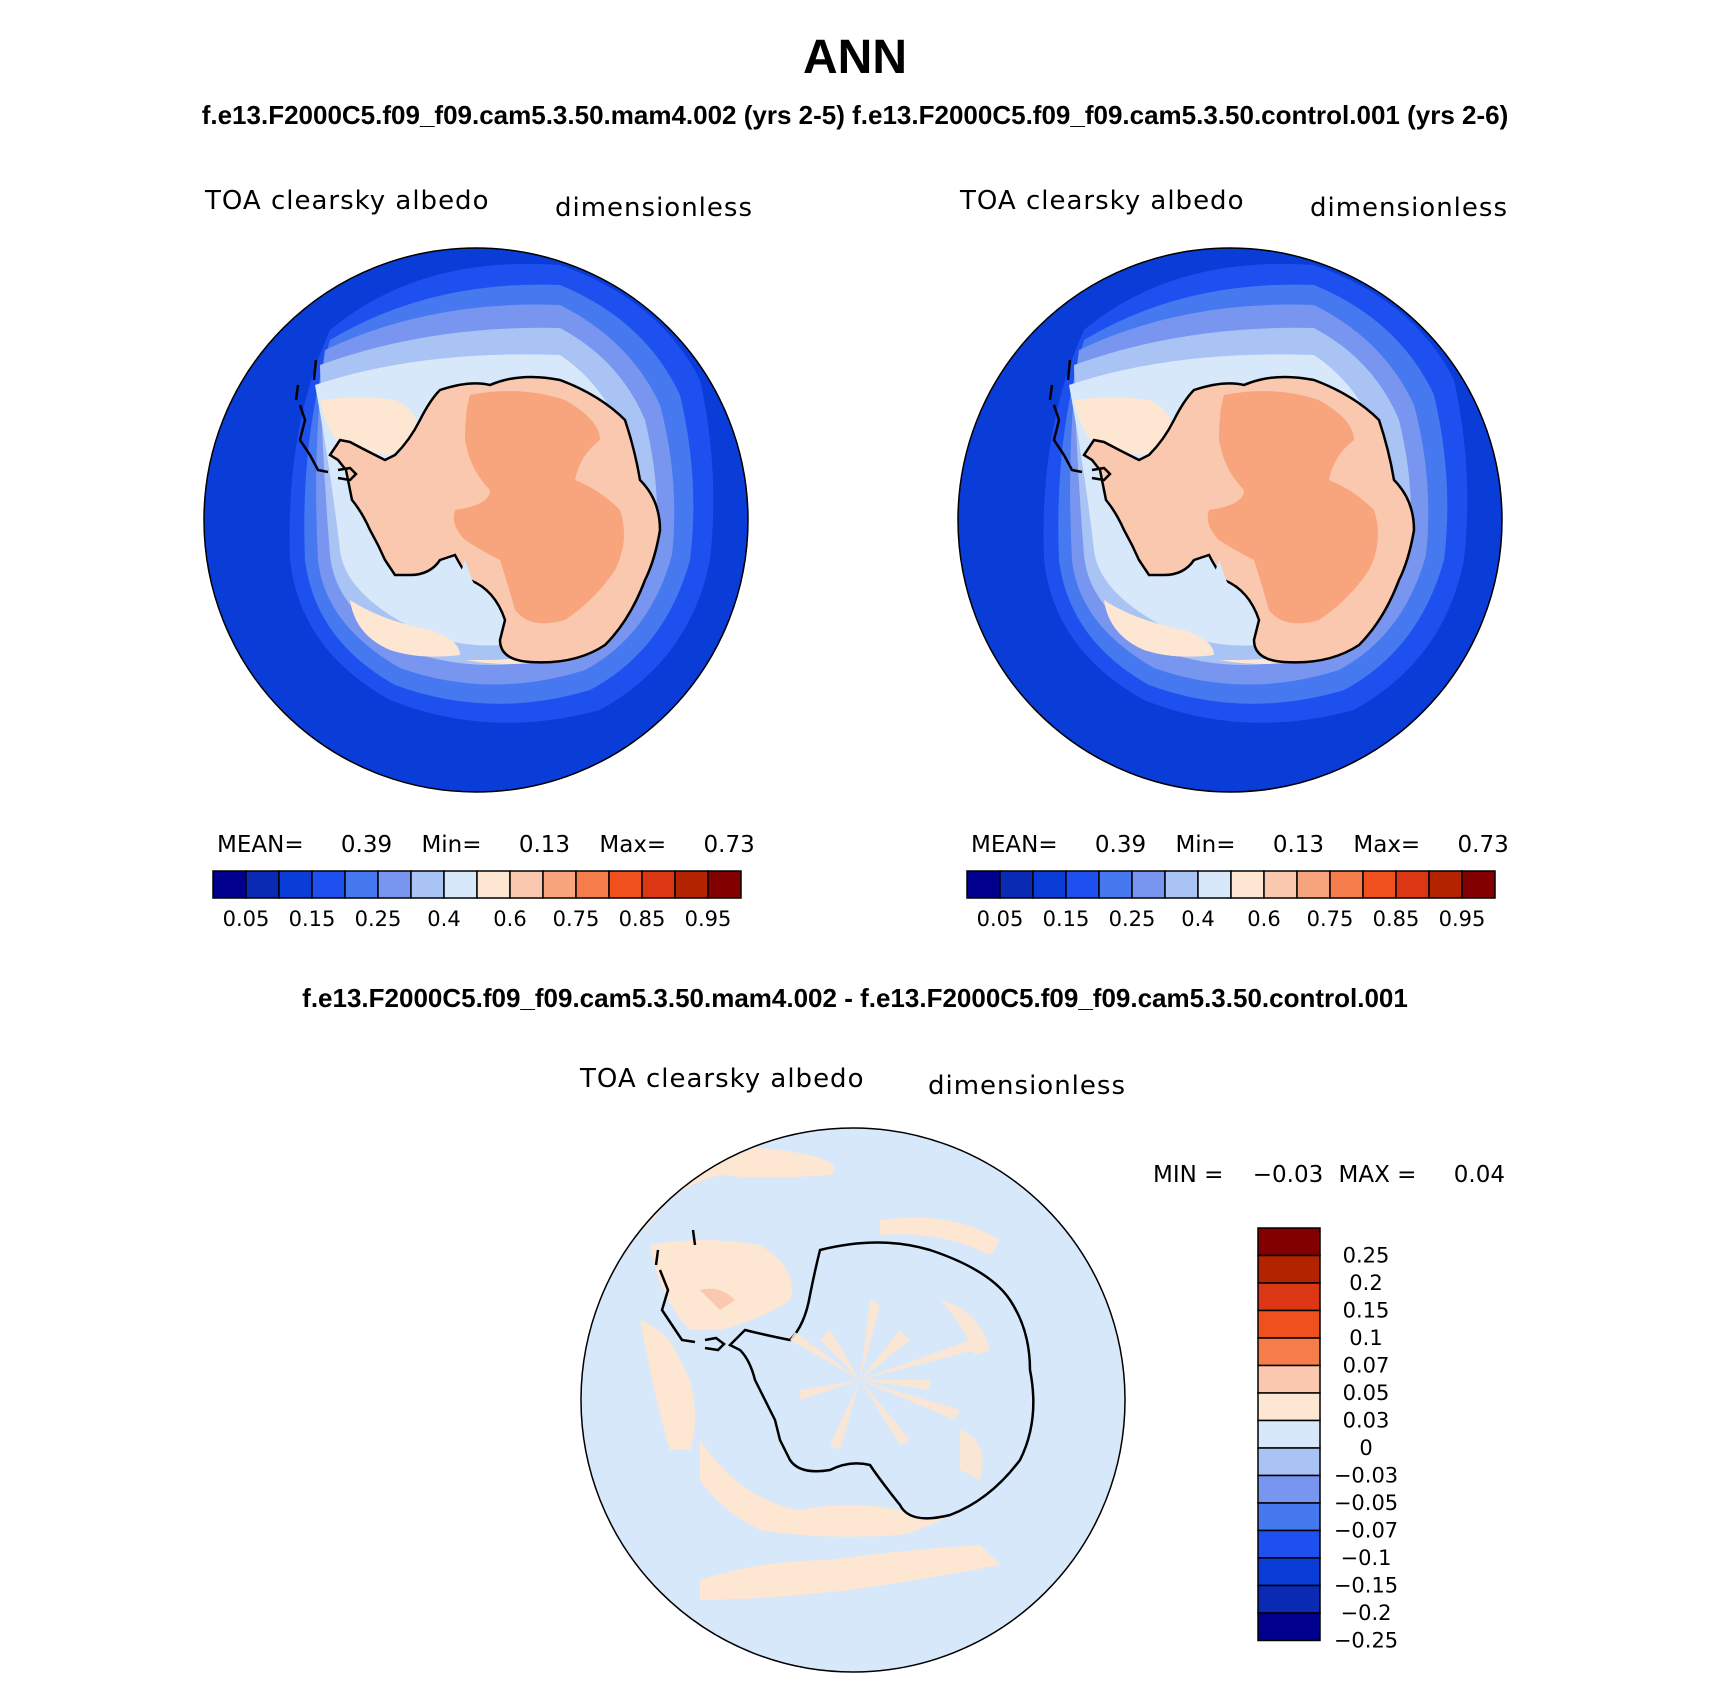 Image resolution: width=1710 pixels, height=1685 pixels. Describe the element at coordinates (1366, 1613) in the screenshot. I see `panel3-colorbar-tick-label: −0.2` at that location.